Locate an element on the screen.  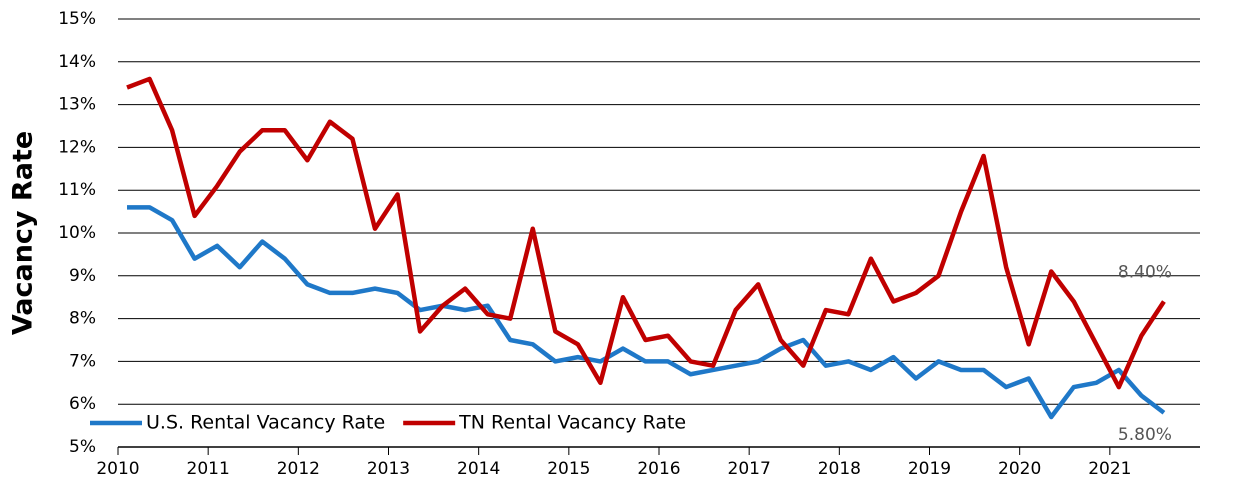
y-tick-label: 14% is located at coordinates (77, 62).